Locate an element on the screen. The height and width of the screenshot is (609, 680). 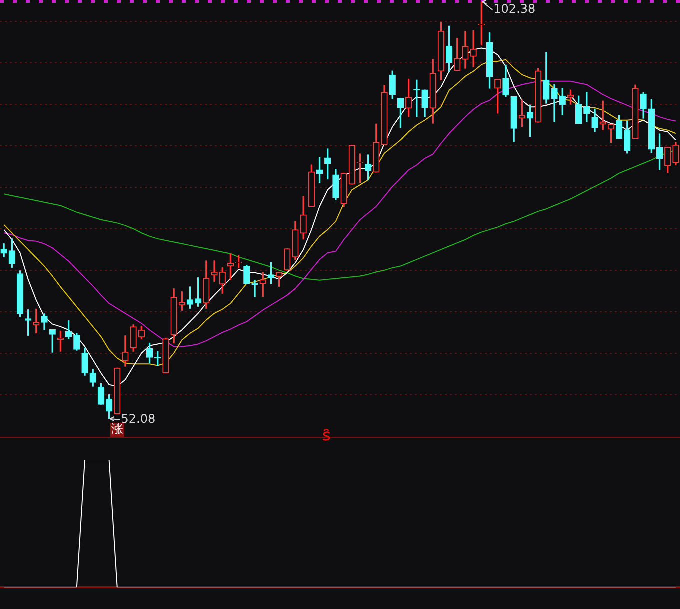
text: 涨 is located at coordinates (117, 429).